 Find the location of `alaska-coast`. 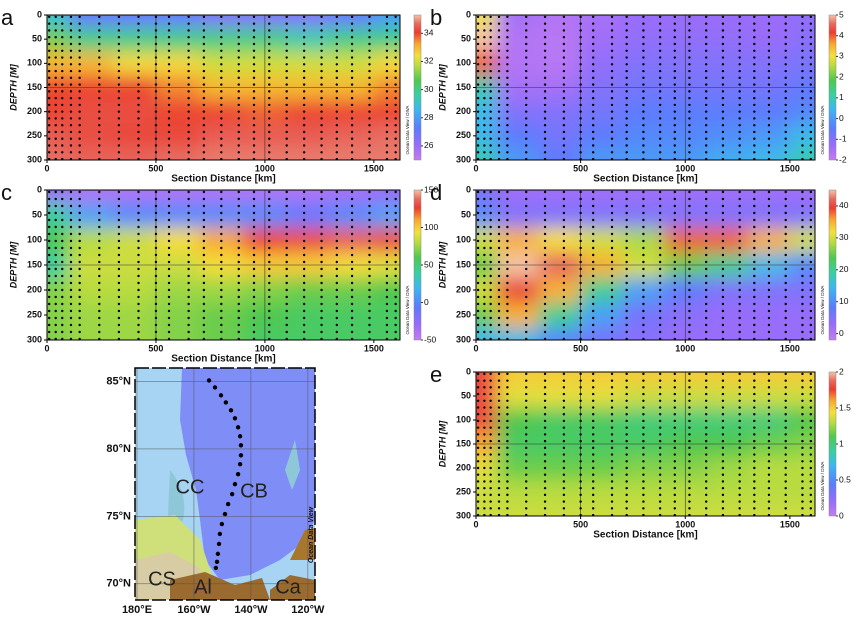

alaska-coast is located at coordinates (220, 586).